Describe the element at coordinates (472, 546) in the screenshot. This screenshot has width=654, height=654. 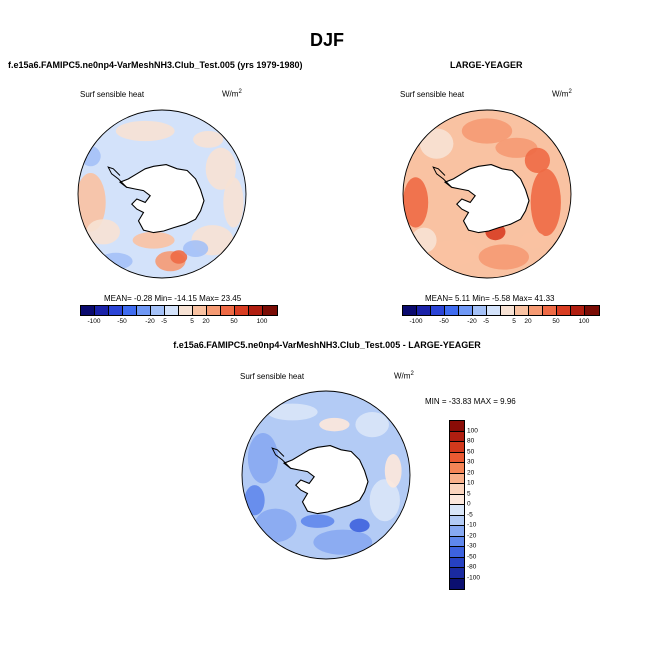
I see `panel3-colorbar-tick-label: -30` at that location.